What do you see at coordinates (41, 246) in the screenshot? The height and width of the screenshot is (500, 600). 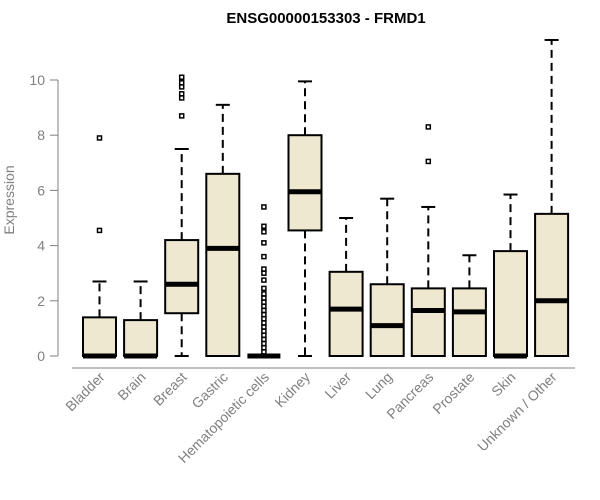 I see `y-tick-label: 4` at bounding box center [41, 246].